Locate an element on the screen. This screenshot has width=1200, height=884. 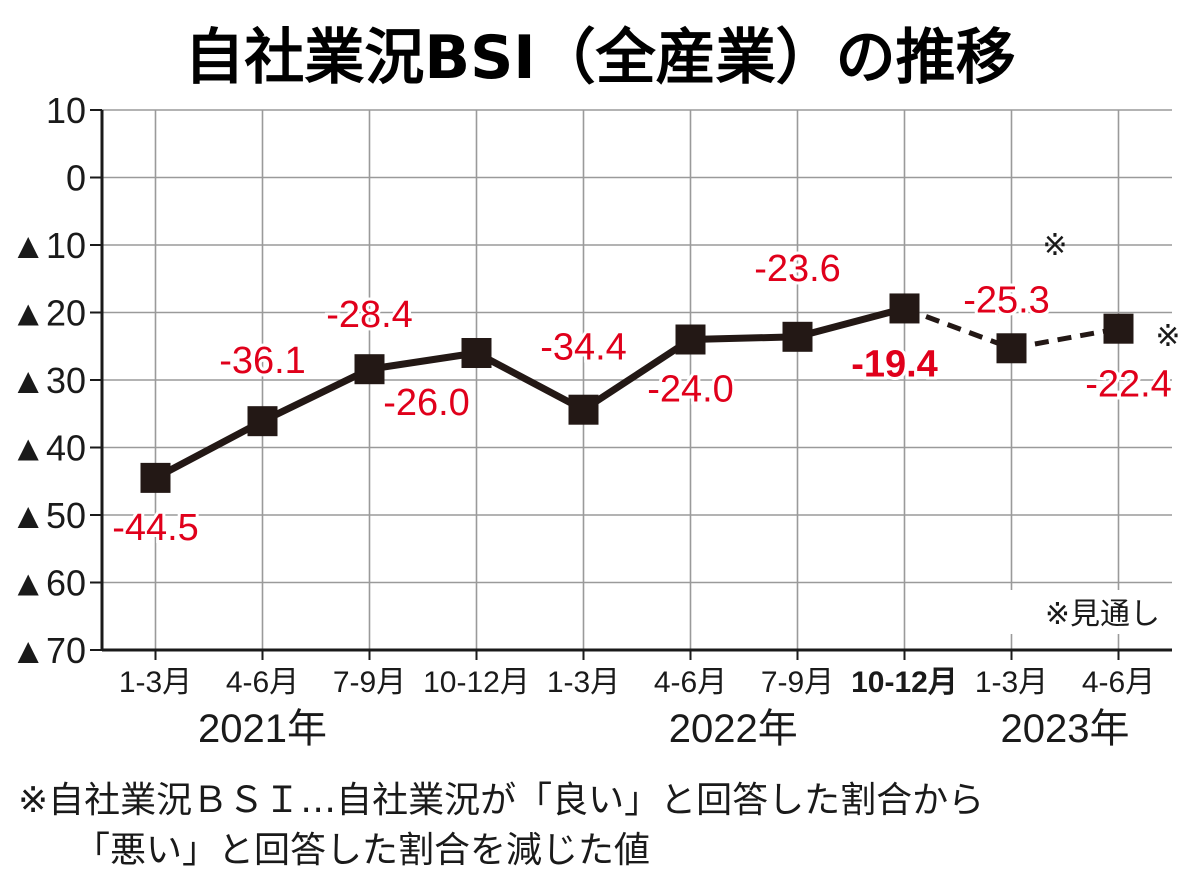
y-tick-label: ▲40 is located at coordinates (48, 448).